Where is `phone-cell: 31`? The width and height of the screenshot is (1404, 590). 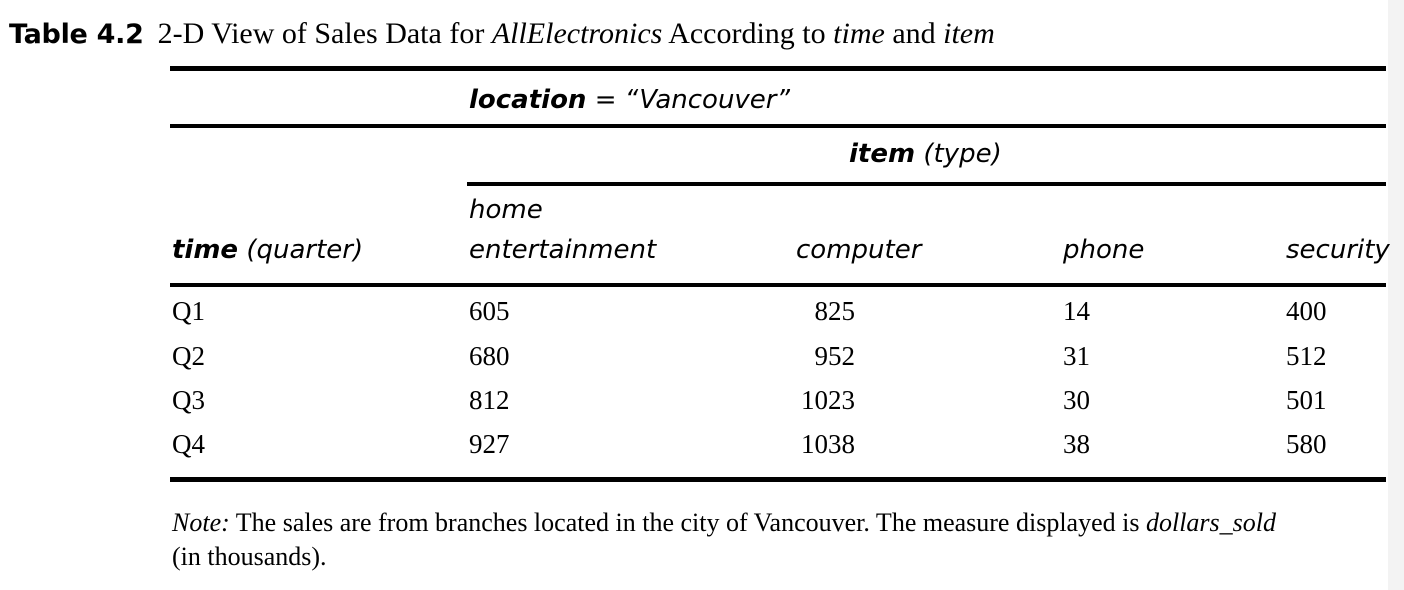 phone-cell: 31 is located at coordinates (1076, 356).